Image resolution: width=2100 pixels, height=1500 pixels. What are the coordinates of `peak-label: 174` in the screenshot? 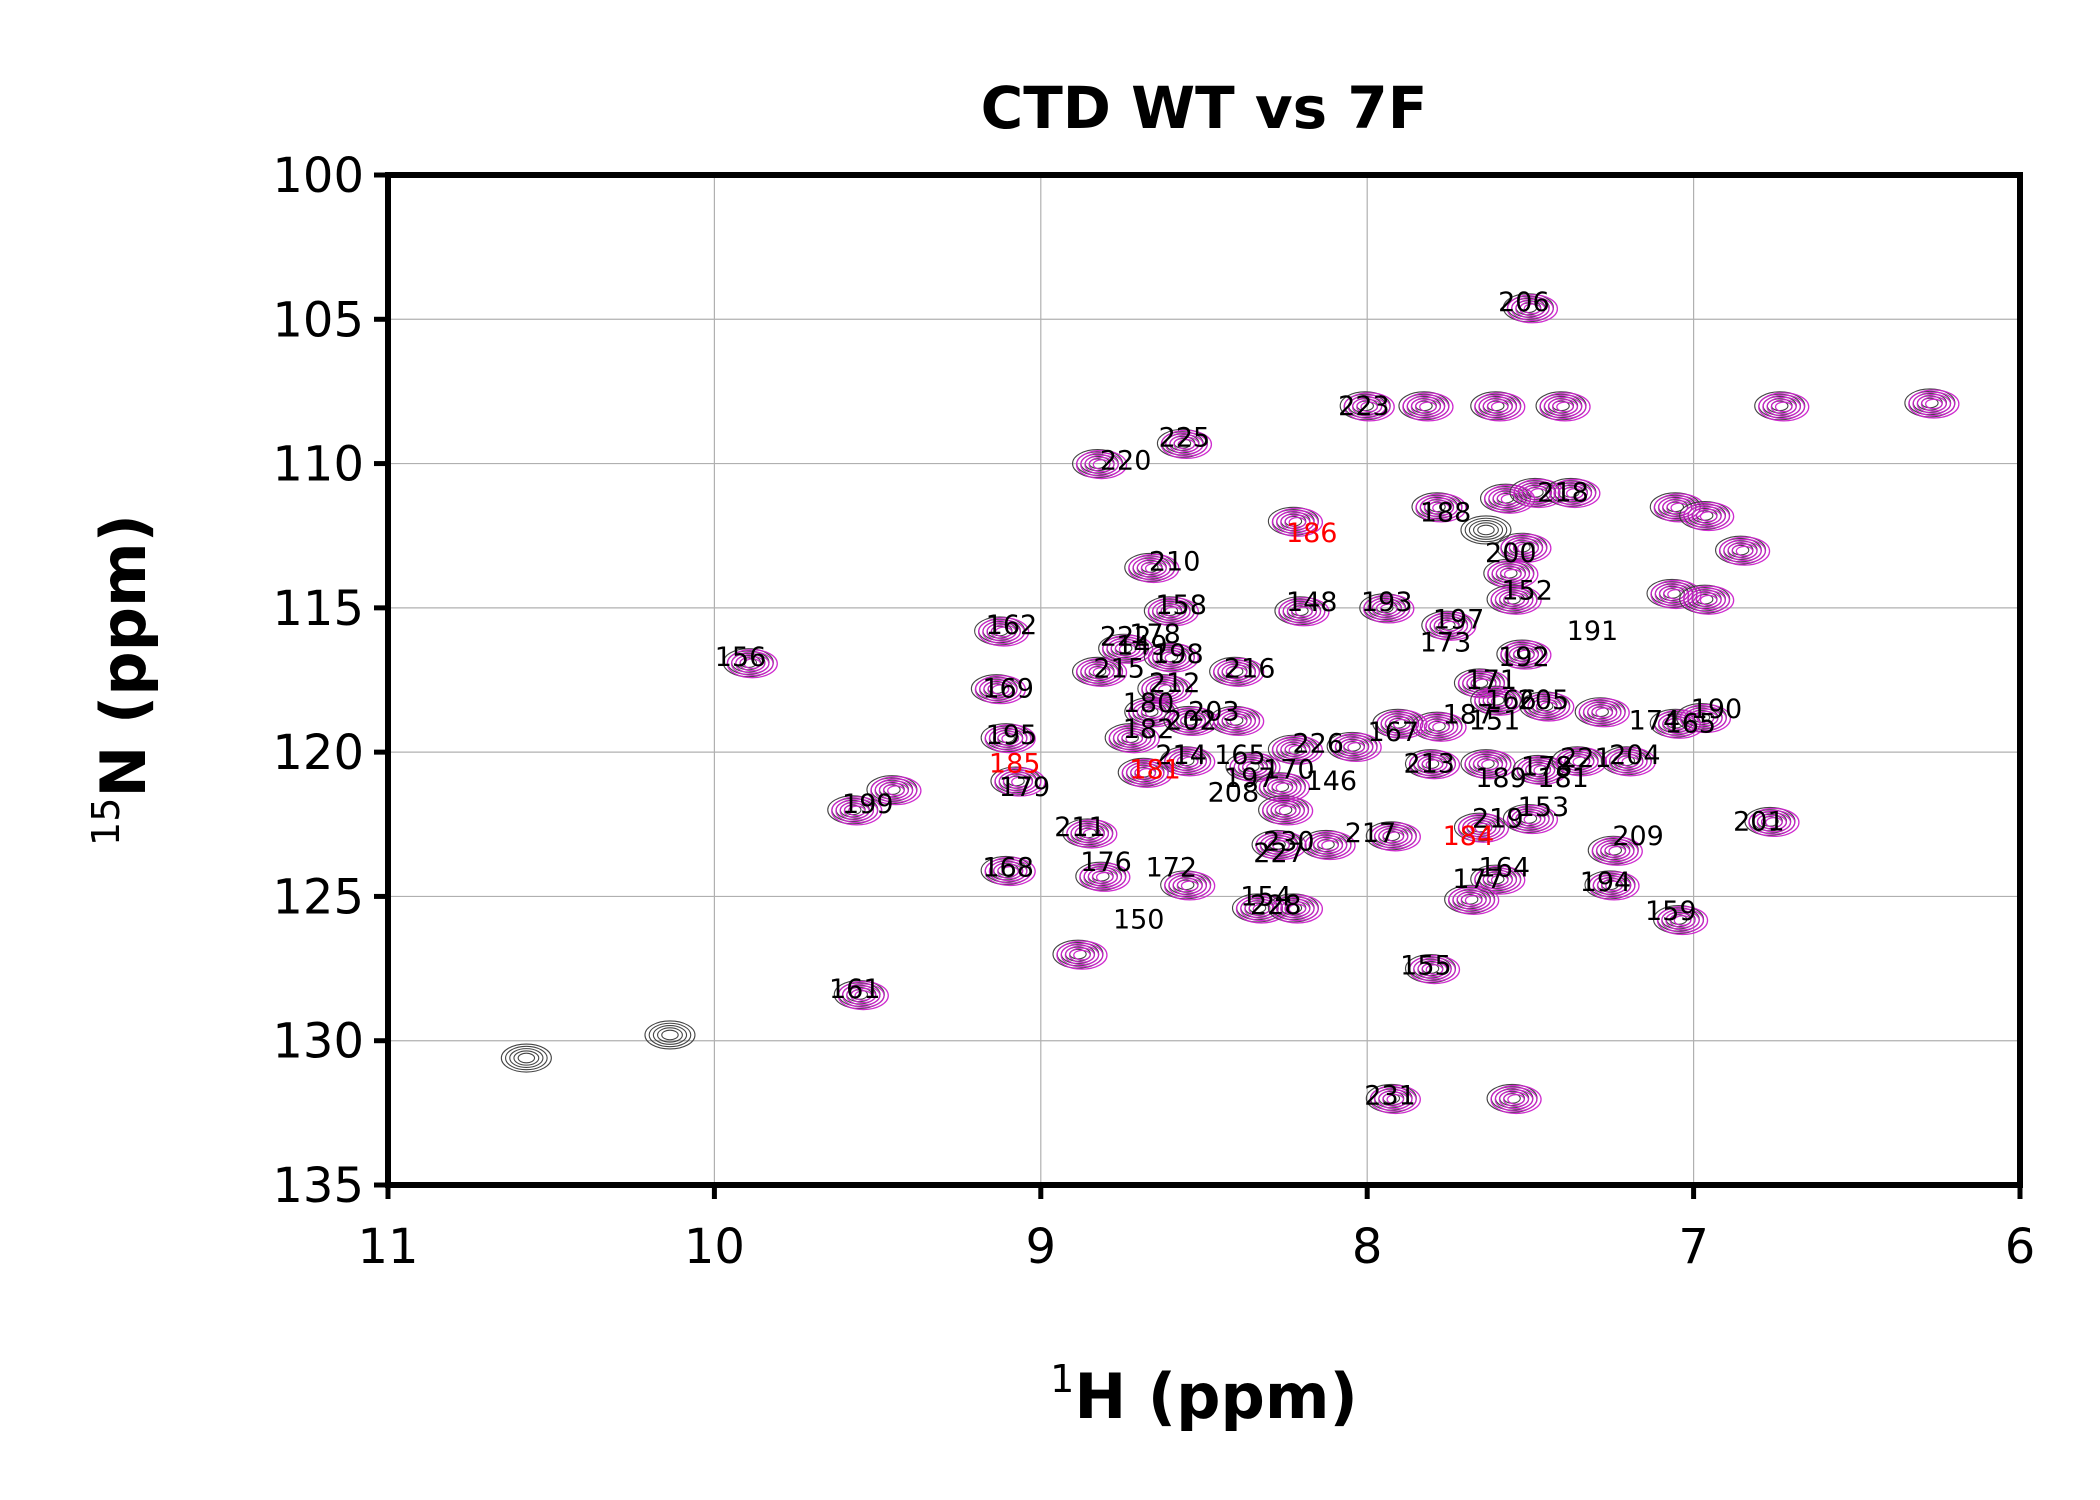 It's located at (1655, 720).